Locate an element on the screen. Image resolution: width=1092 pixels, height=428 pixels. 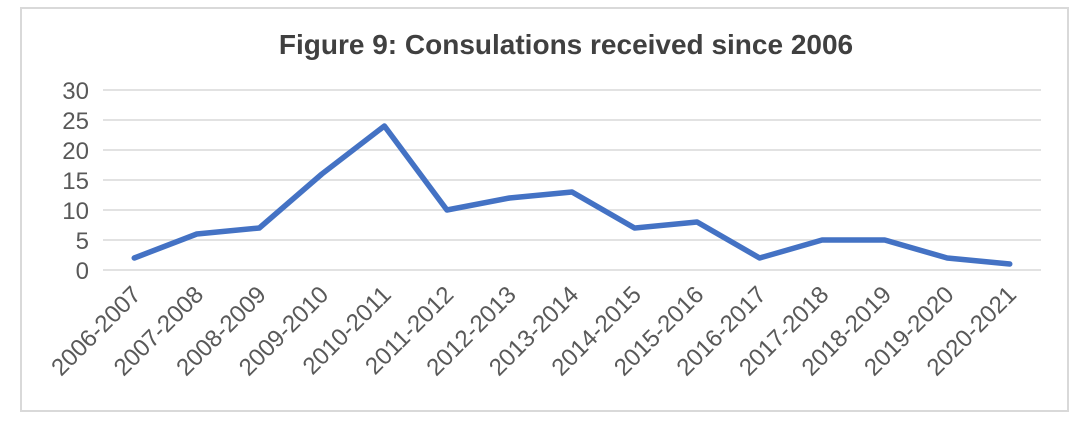
y-tick-label: 25 is located at coordinates (75, 121).